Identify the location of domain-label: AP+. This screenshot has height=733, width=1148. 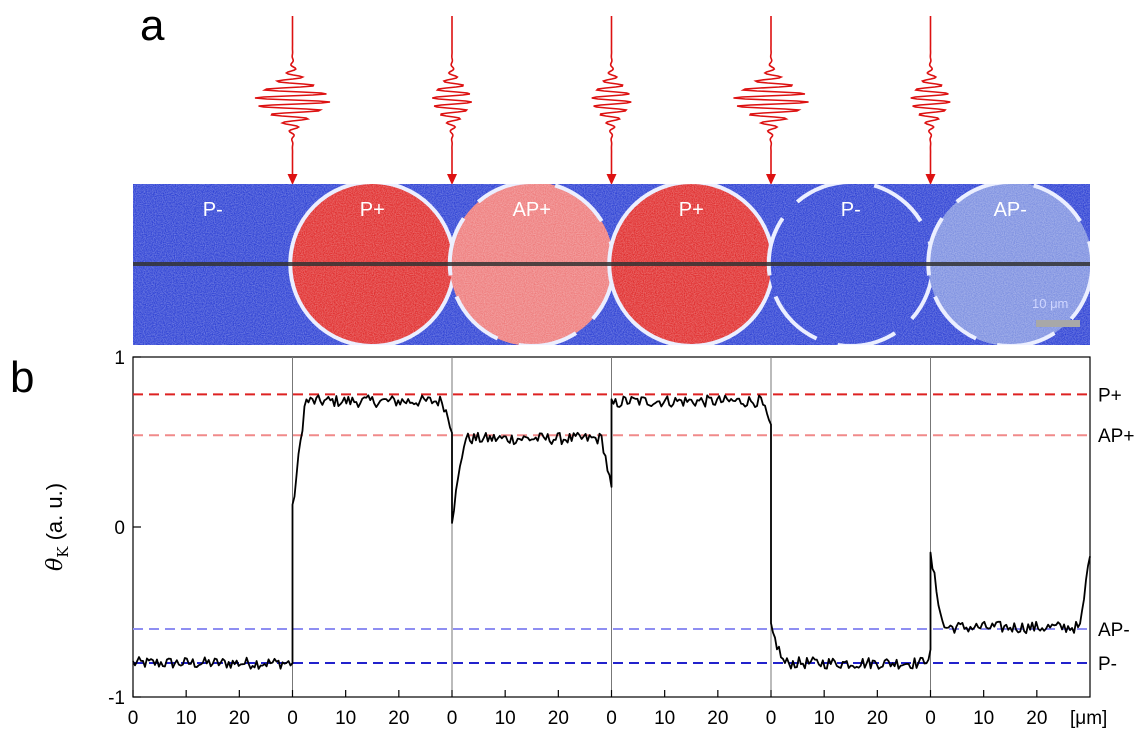
(532, 210).